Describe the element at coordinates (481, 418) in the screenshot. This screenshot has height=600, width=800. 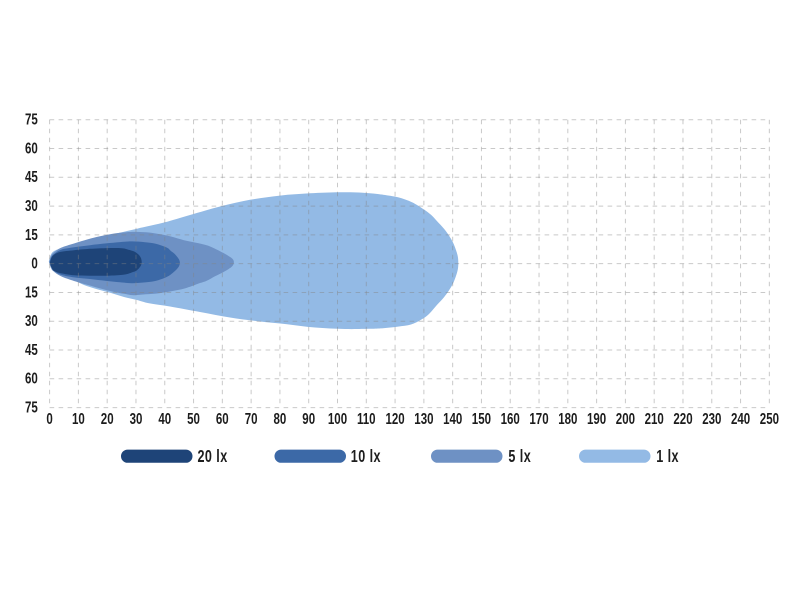
I see `svg-text: 150` at that location.